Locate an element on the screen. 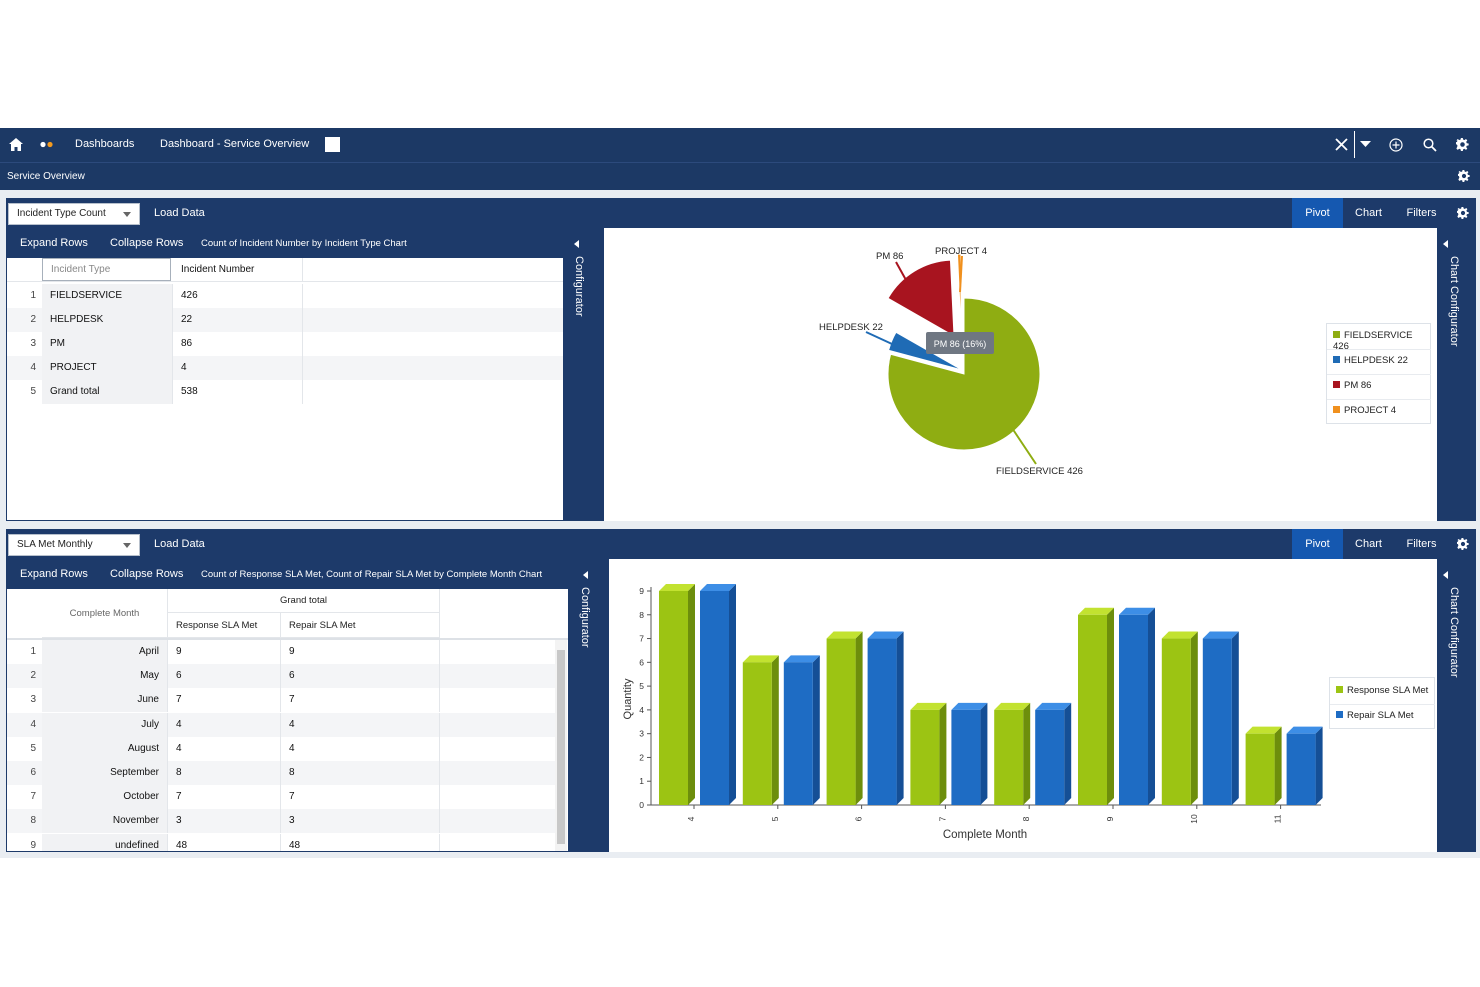  bar-repair-sla-top is located at coordinates (718, 587).